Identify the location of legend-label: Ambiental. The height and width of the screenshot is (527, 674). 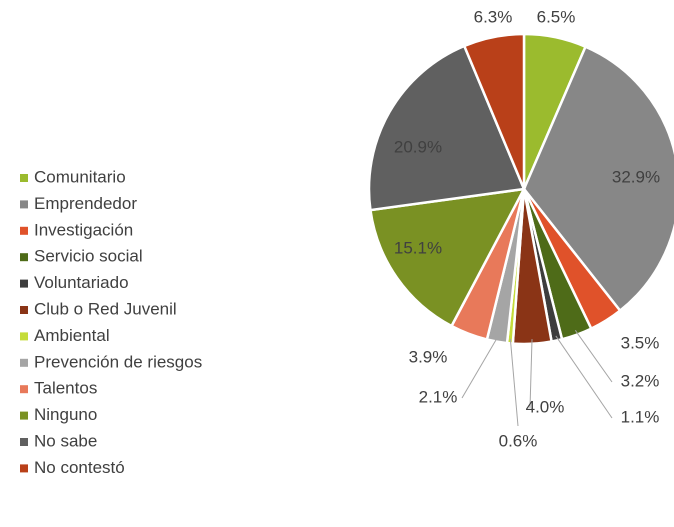
(72, 335).